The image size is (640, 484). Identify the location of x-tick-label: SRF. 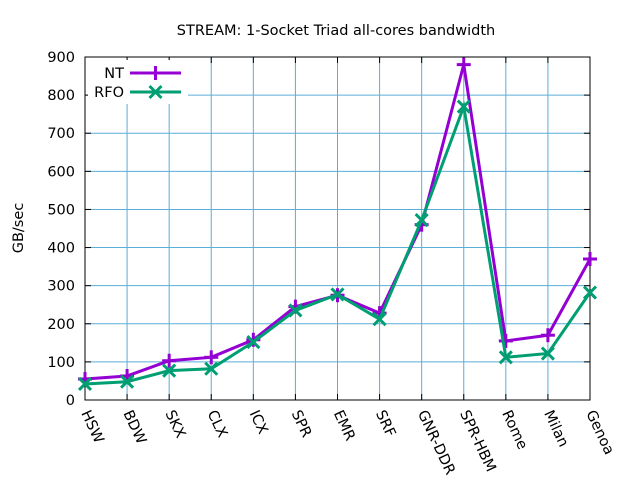
(385, 424).